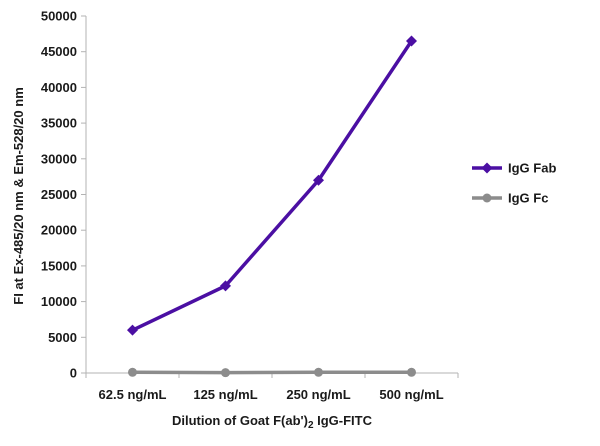 The image size is (600, 446). Describe the element at coordinates (272, 387) in the screenshot. I see `x-tick-labels: 62.5 ng/mL 125 ng/mL 250 ng/mL 500 ng/mL` at that location.